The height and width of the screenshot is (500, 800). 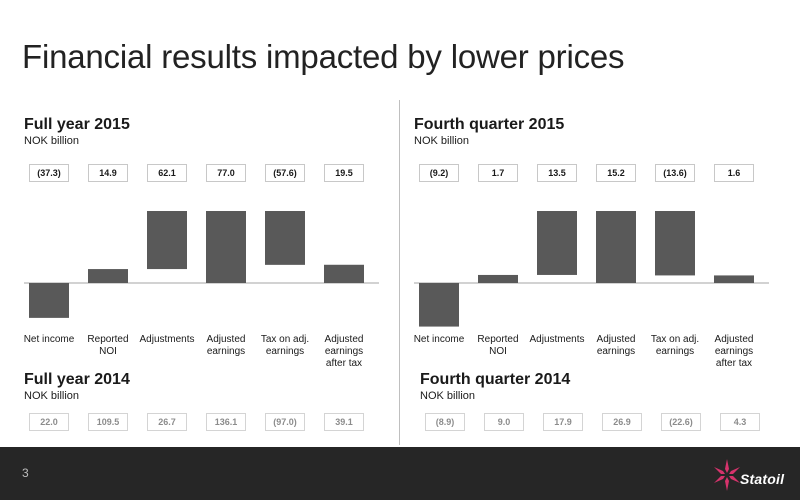 I want to click on statoil-logo: Statoil, so click(x=748, y=475).